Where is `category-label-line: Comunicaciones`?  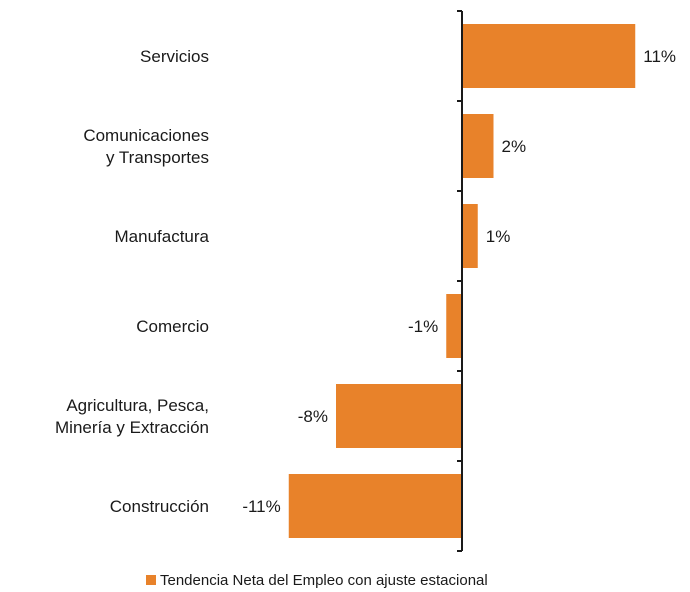
category-label-line: Comunicaciones is located at coordinates (146, 135).